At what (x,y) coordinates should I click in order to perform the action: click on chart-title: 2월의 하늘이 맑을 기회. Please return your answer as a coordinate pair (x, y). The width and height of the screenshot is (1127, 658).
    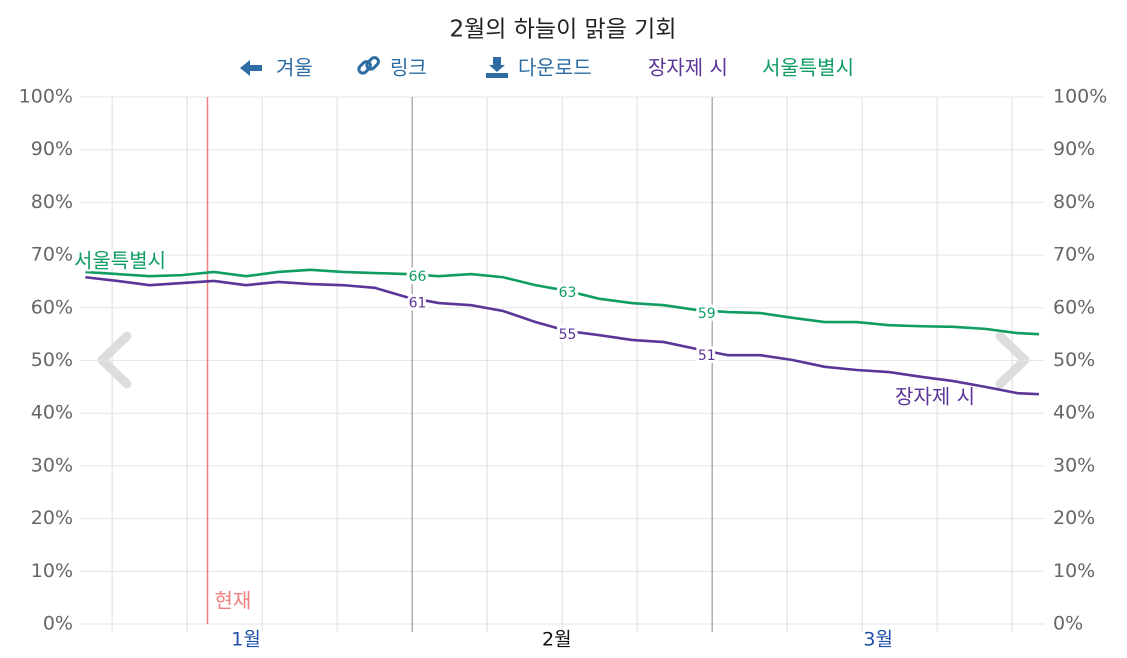
    Looking at the image, I should click on (562, 30).